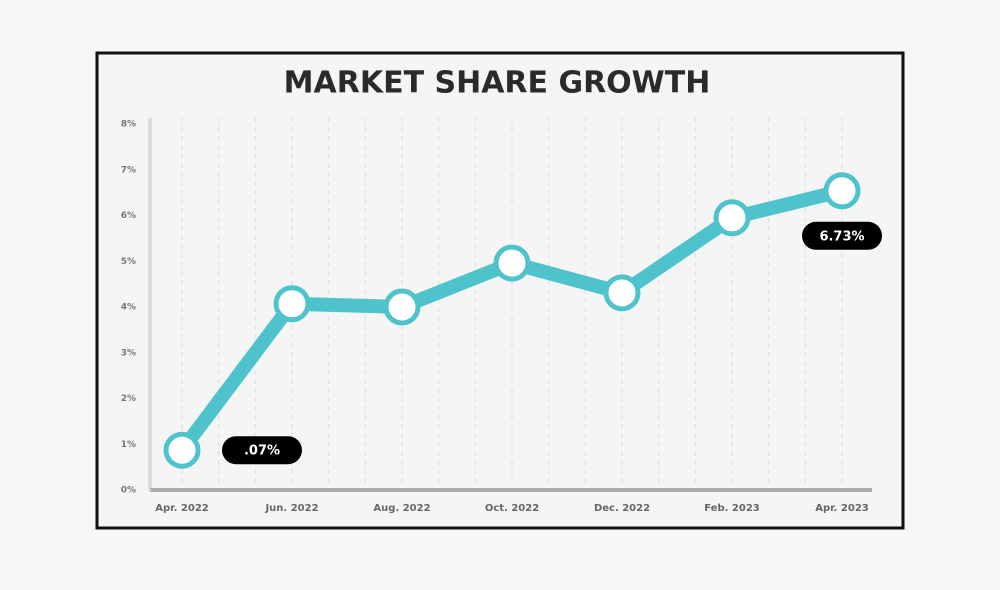  I want to click on y-tick-label: 0%, so click(128, 491).